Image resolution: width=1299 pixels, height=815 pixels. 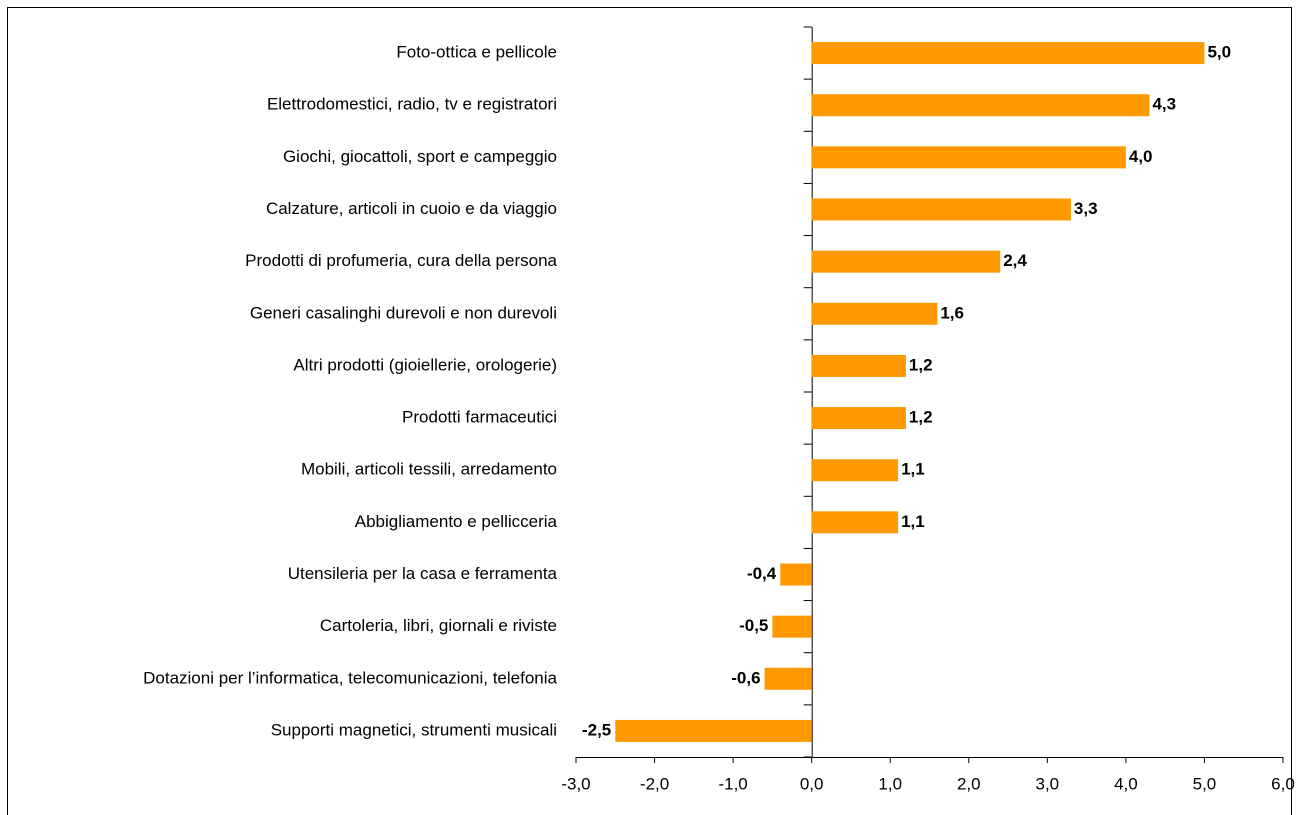 What do you see at coordinates (423, 573) in the screenshot?
I see `y-tick-label: Utensileria per la casa e ferramenta` at bounding box center [423, 573].